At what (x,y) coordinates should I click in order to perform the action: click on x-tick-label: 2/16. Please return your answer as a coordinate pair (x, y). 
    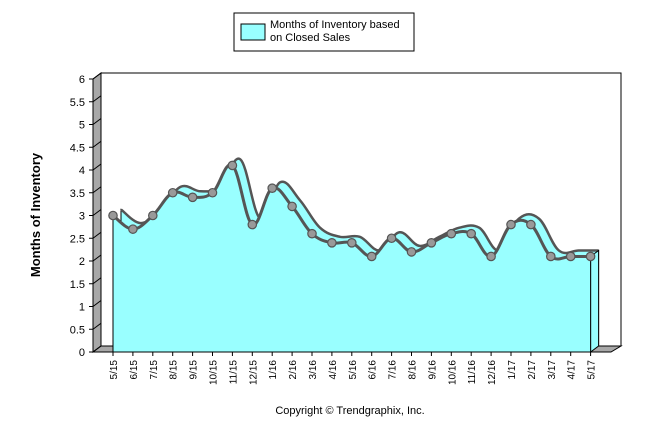
    Looking at the image, I should click on (293, 370).